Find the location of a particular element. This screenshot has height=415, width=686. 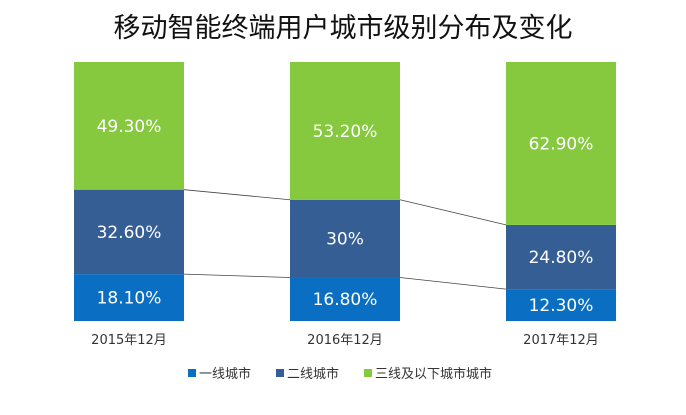

x-axis-ticks: 2015年12月 2016年12月 2017年12月 is located at coordinates (345, 340).